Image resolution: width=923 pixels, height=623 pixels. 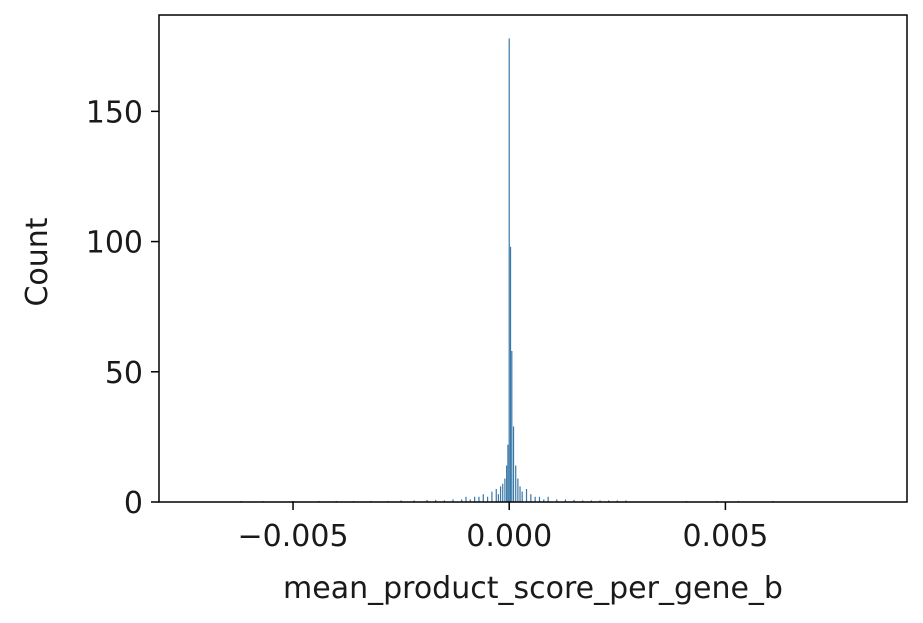 I want to click on x-tick-label: 0.000, so click(x=509, y=536).